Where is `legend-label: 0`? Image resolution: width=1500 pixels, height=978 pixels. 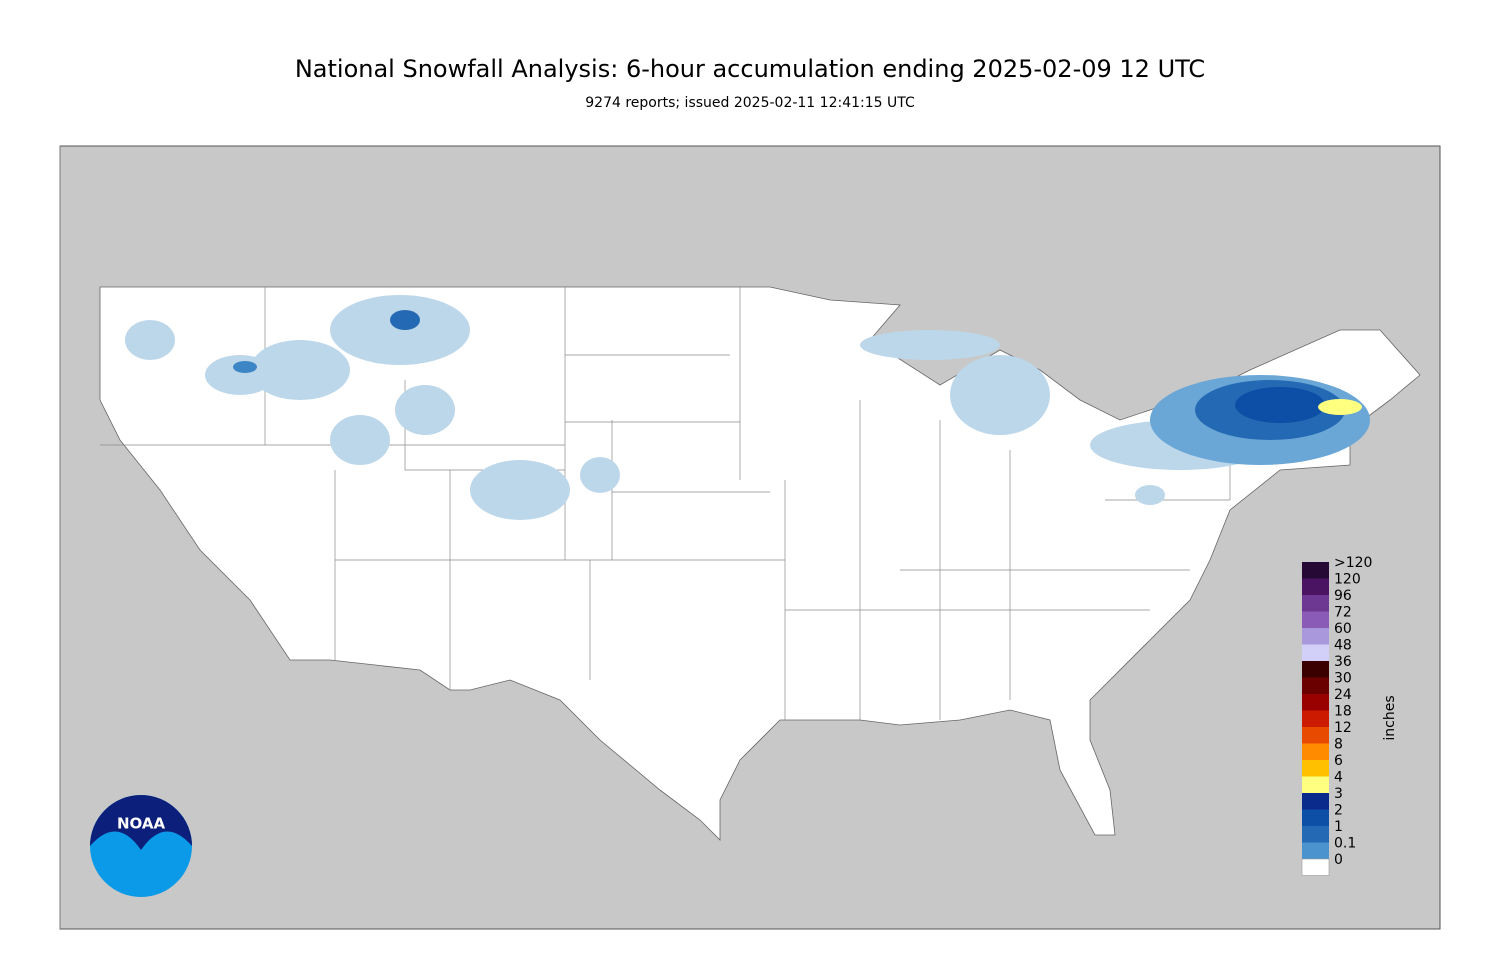
legend-label: 0 is located at coordinates (1338, 860).